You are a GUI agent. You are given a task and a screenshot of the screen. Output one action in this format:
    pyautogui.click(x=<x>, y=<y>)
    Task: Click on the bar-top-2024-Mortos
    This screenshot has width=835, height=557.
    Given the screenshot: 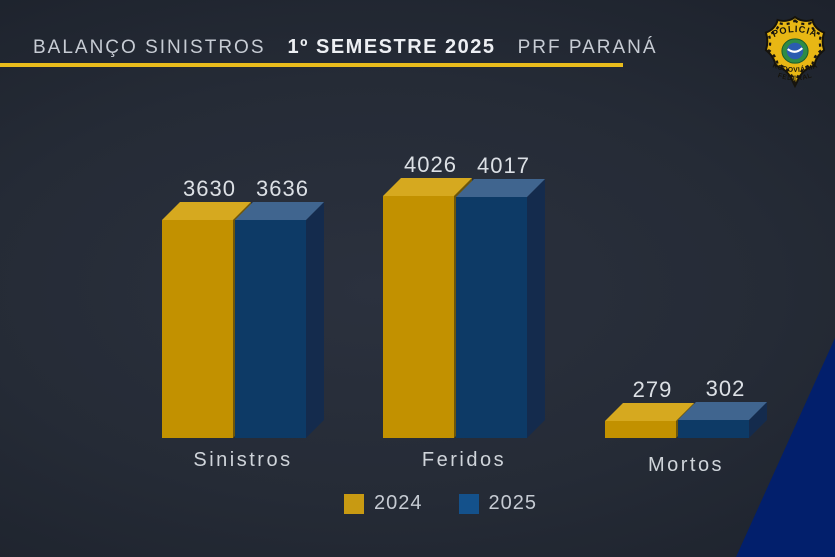 What is the action you would take?
    pyautogui.click(x=649, y=412)
    